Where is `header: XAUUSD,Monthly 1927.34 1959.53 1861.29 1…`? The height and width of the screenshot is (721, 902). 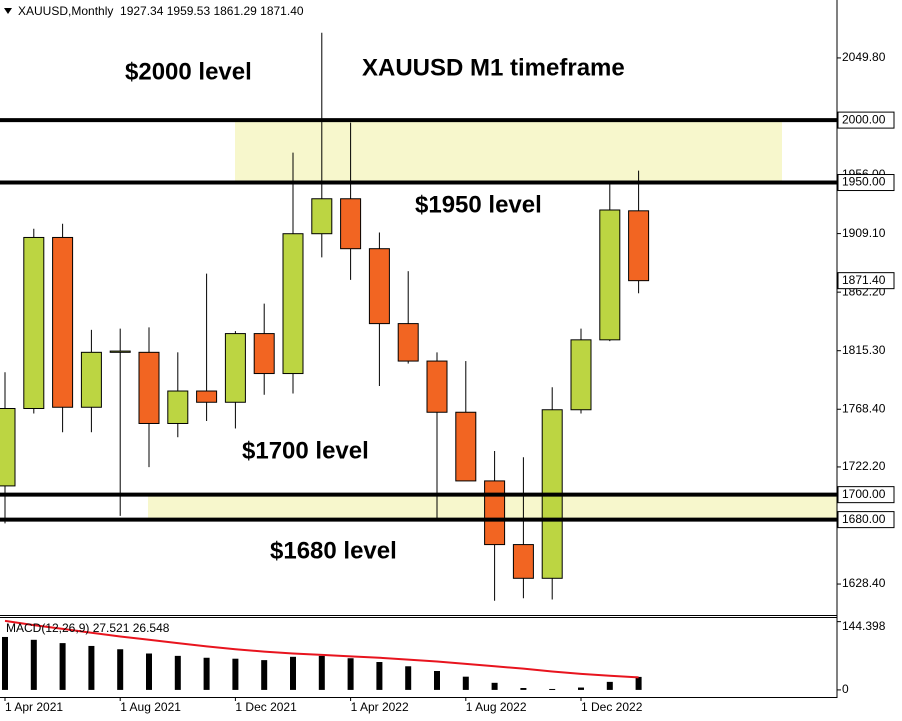
header: XAUUSD,Monthly 1927.34 1959.53 1861.29 1… is located at coordinates (161, 11).